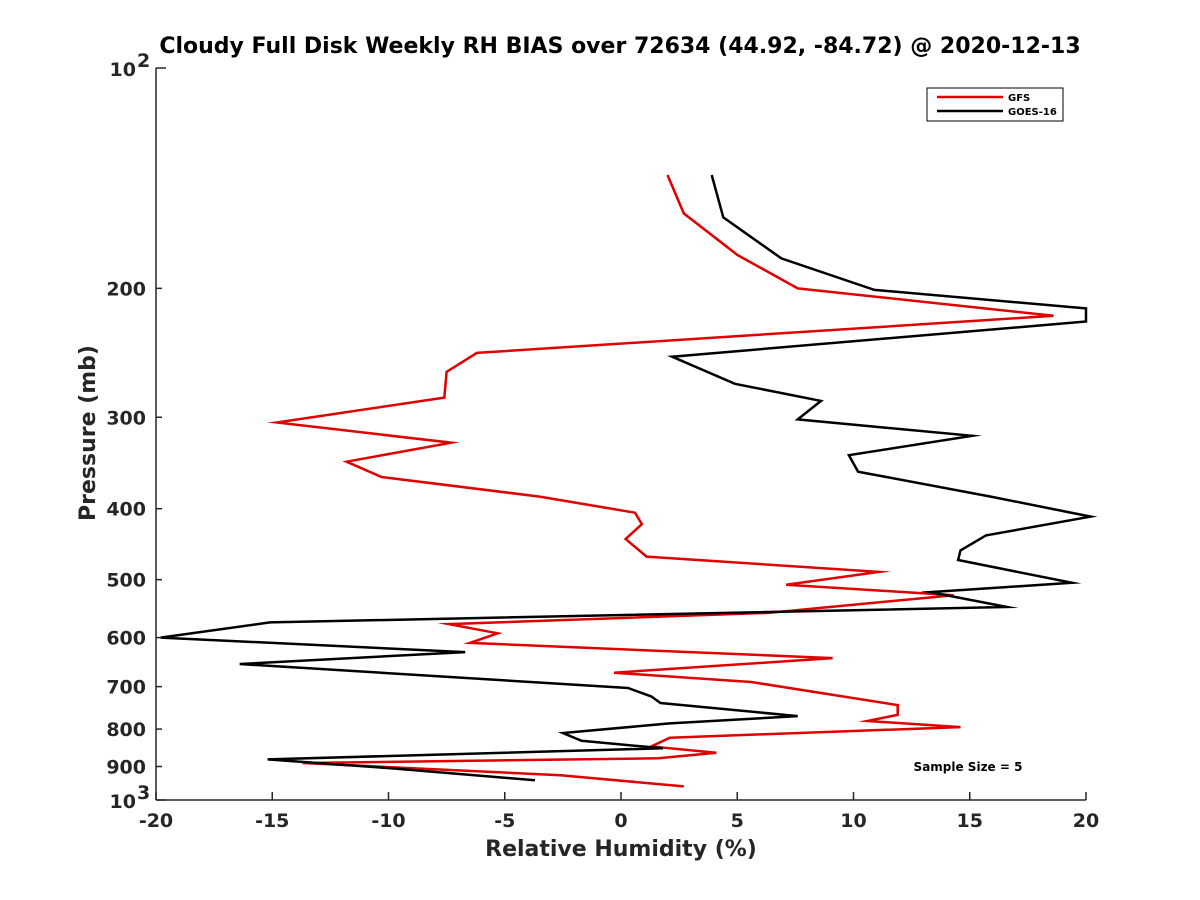  What do you see at coordinates (504, 821) in the screenshot?
I see `x-tick-label: -5` at bounding box center [504, 821].